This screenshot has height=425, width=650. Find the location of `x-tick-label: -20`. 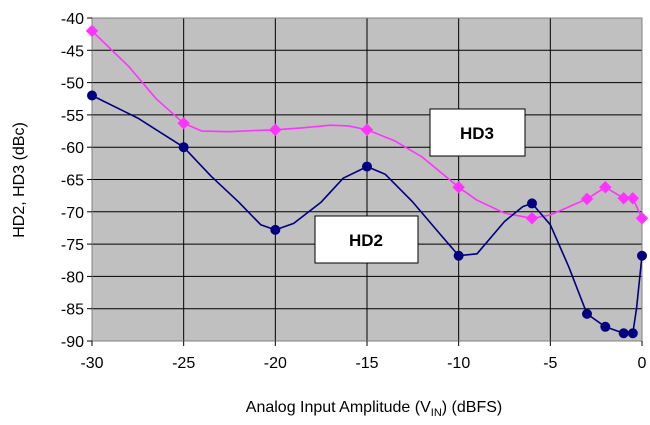

x-tick-label: -20 is located at coordinates (275, 363).